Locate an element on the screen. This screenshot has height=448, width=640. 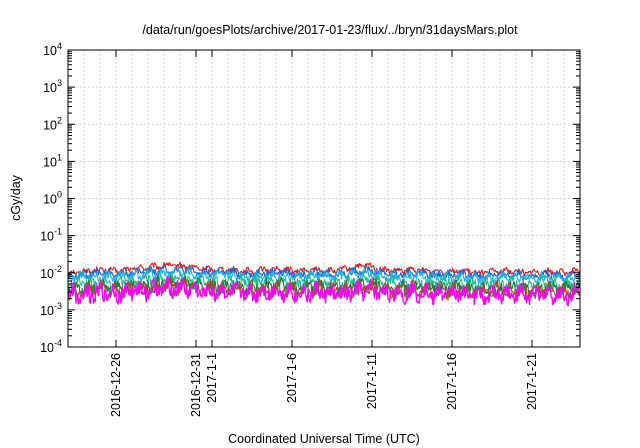
data-series is located at coordinates (324, 284).